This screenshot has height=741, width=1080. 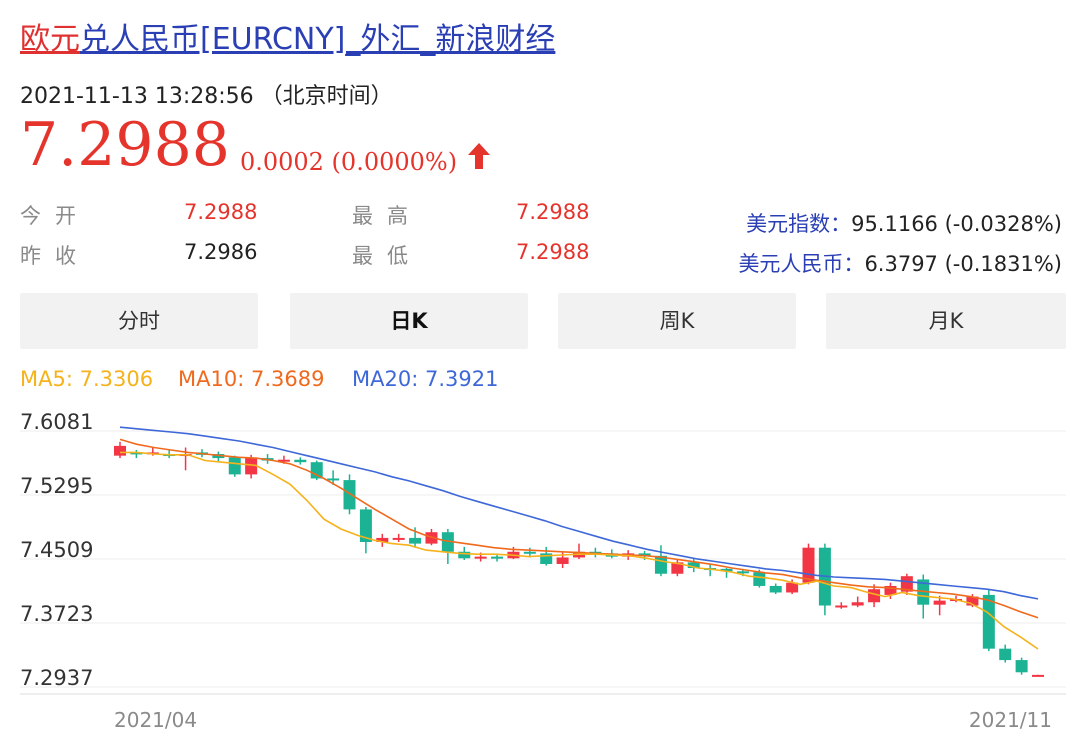 What do you see at coordinates (348, 162) in the screenshot?
I see `price-change: 0.0002 (0.0000%)` at bounding box center [348, 162].